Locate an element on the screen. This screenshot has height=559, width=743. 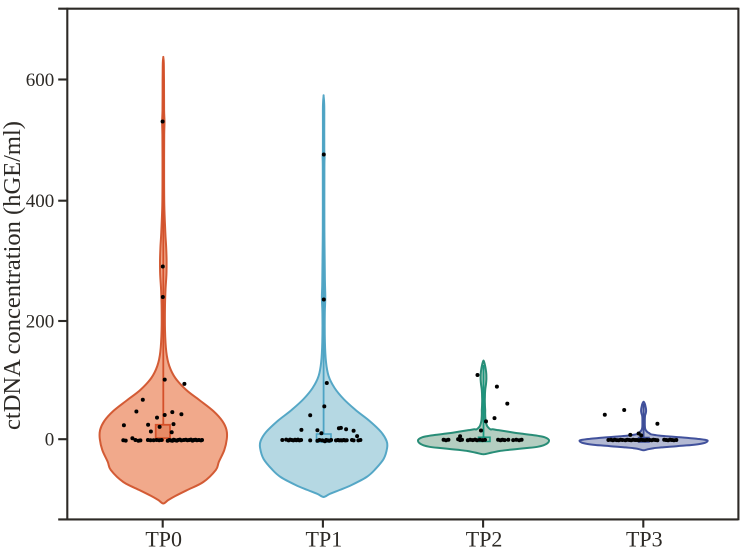
svg-text: TP0 is located at coordinates (163, 538).